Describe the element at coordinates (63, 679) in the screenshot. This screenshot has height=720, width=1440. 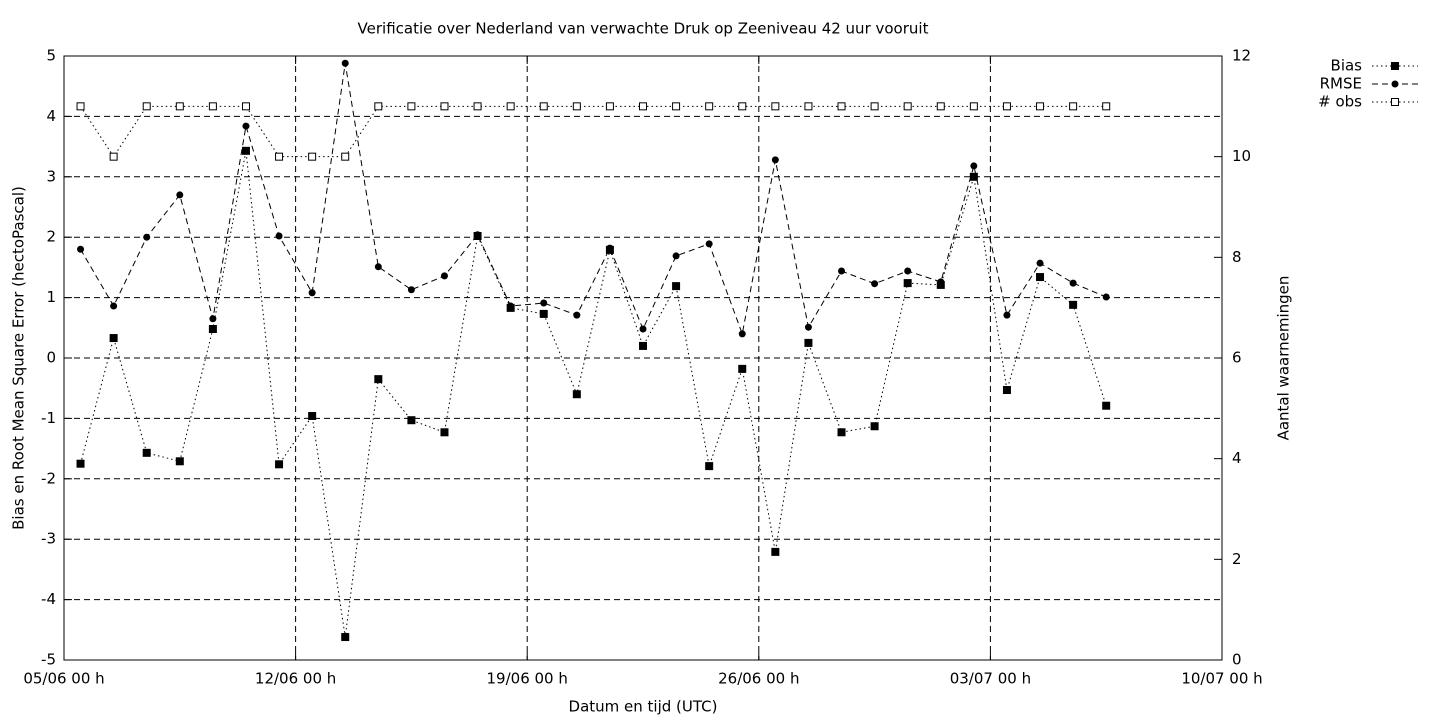
I see `x-tick-label: 05/06 00 h` at that location.